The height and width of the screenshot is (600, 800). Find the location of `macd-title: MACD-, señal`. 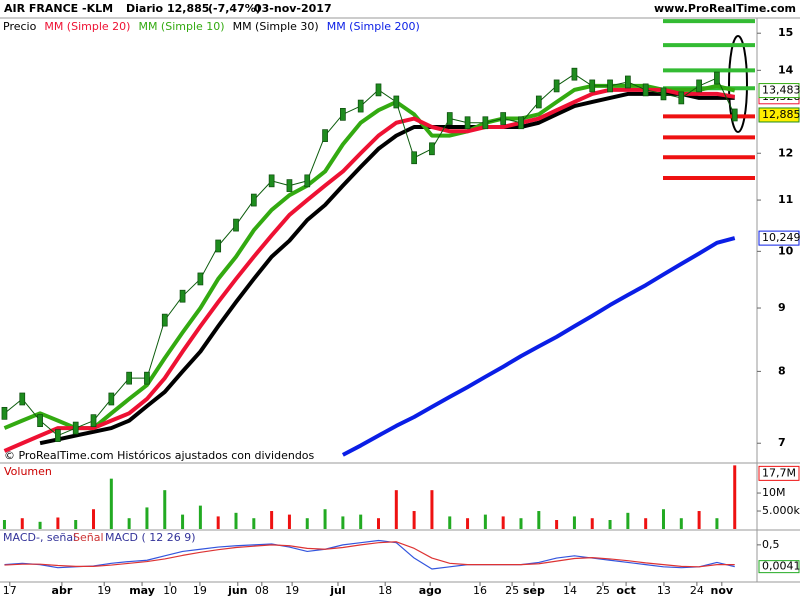

macd-title: MACD-, señal is located at coordinates (39, 537).